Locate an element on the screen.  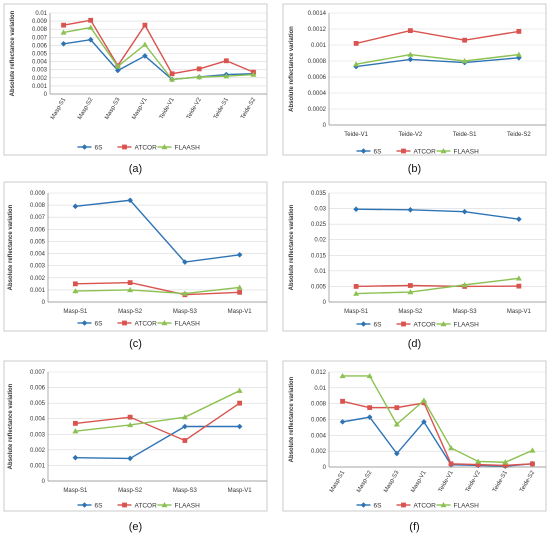
panel-label: (d) is located at coordinates (414, 344).